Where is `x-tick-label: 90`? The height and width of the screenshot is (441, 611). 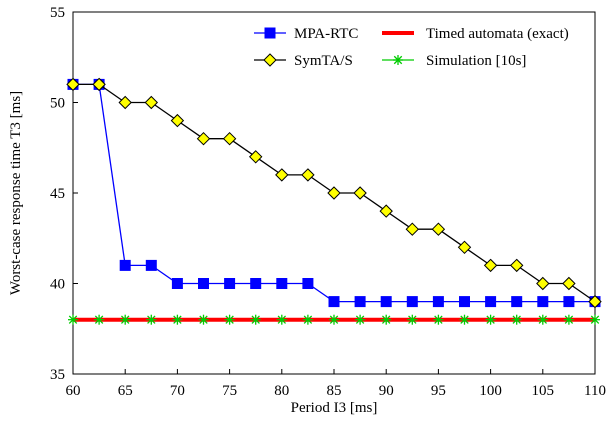 x-tick-label: 90 is located at coordinates (386, 391).